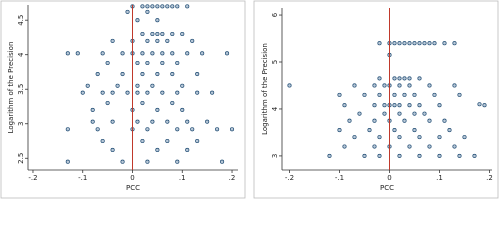 This screenshot has height=240, width=500. What do you see at coordinates (21, 20) in the screenshot?
I see `y-tick-label: 4.5` at bounding box center [21, 20].